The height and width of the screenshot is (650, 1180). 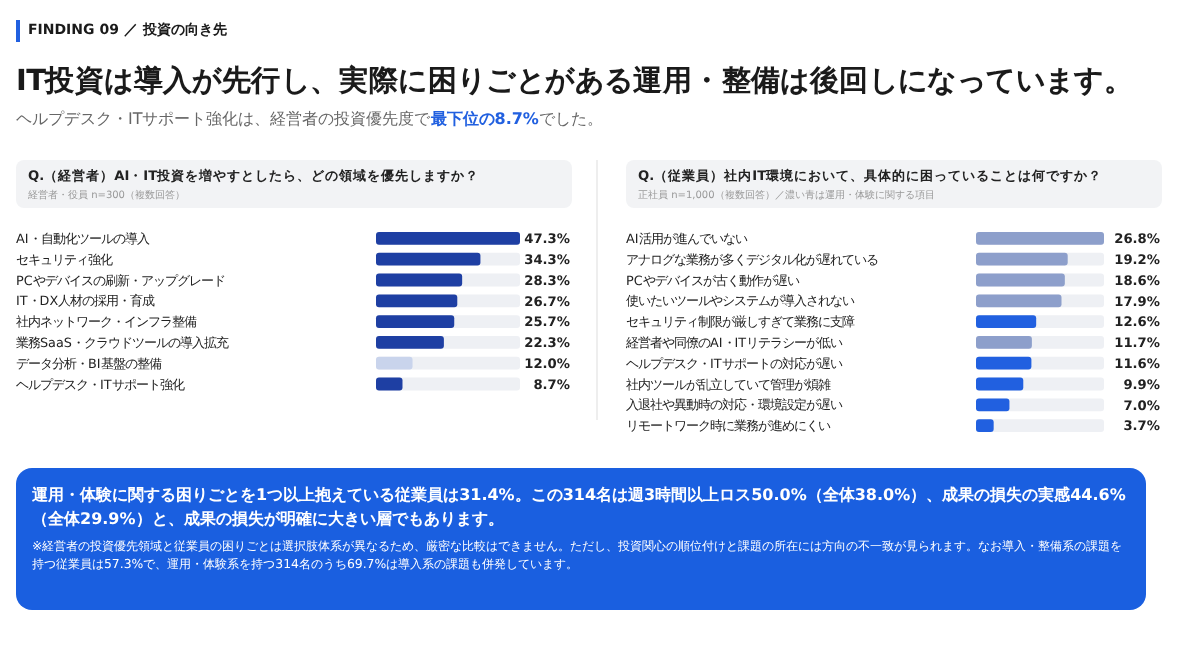 What do you see at coordinates (570, 119) in the screenshot?
I see `text: でした。` at bounding box center [570, 119].